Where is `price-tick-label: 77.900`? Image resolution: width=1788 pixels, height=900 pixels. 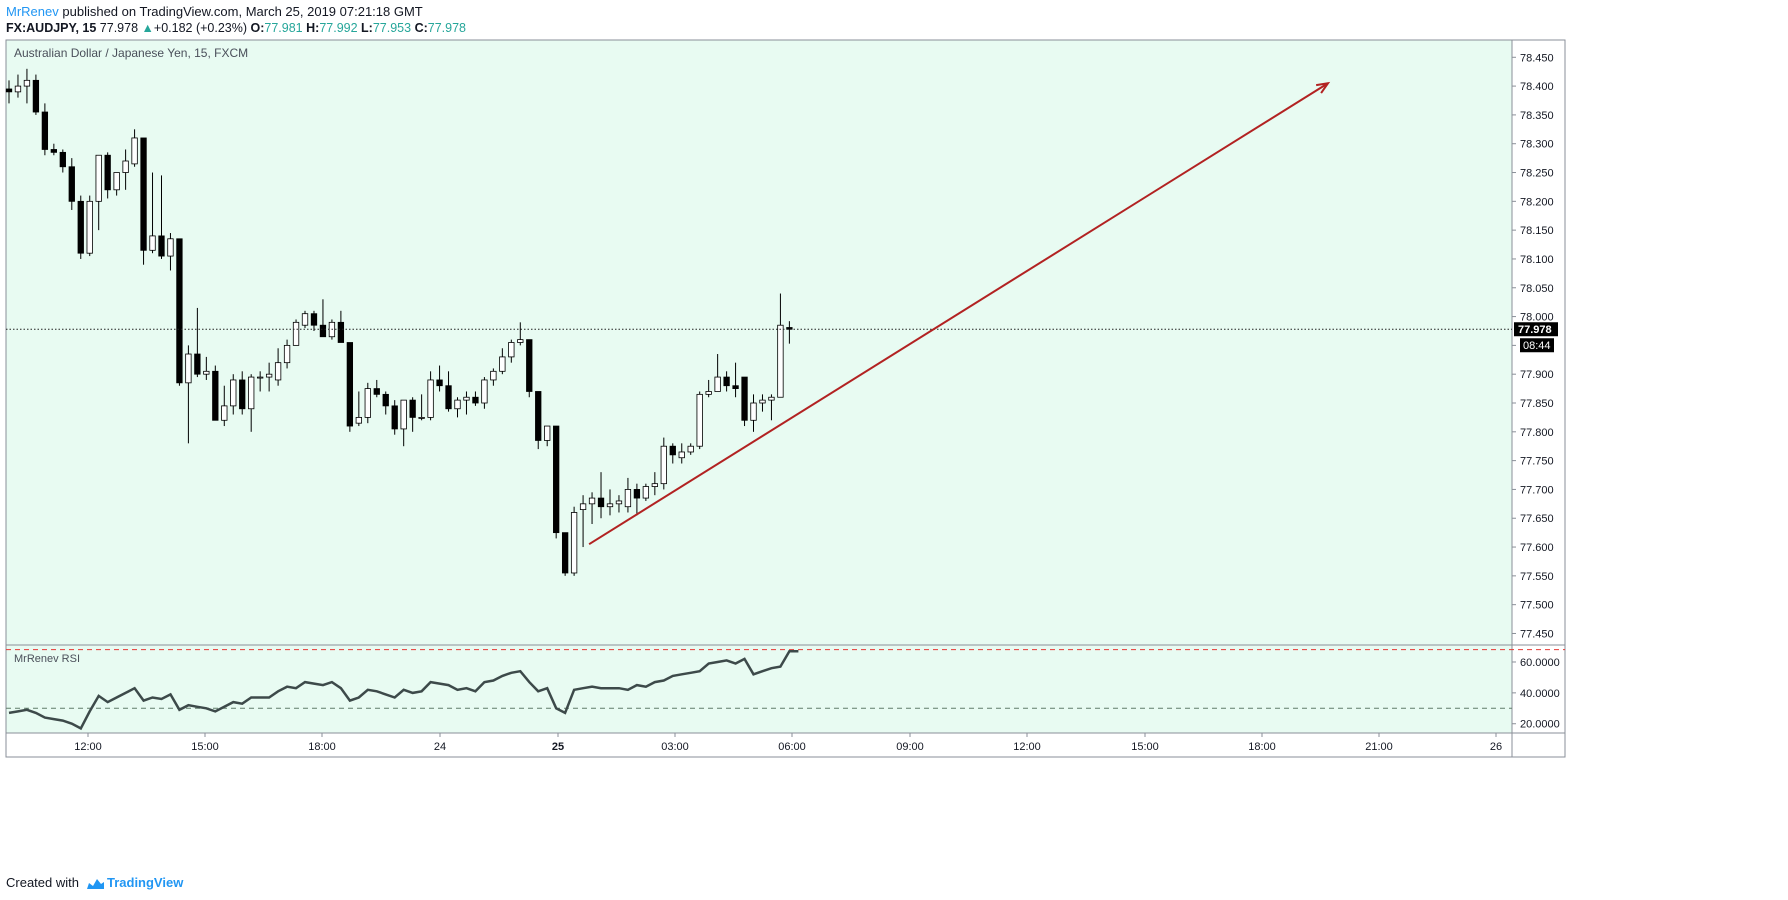 price-tick-label: 77.900 is located at coordinates (1537, 375).